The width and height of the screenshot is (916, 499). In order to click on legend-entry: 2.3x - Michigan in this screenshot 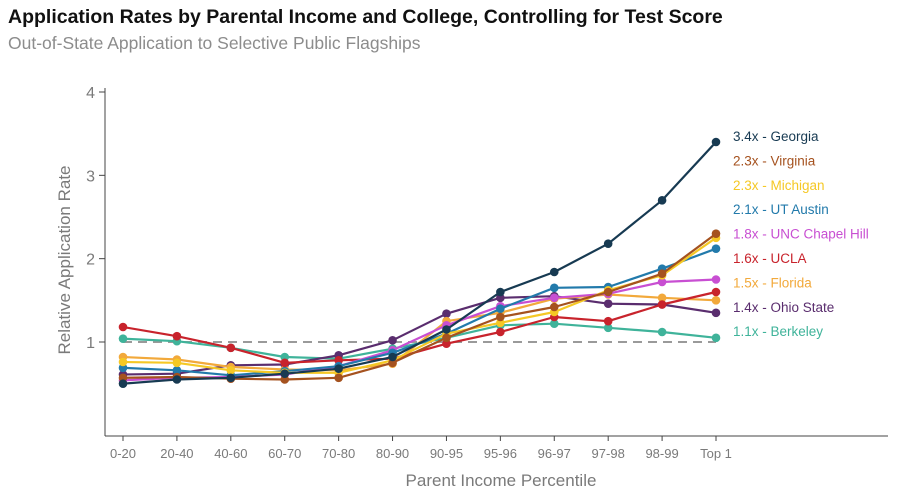, I will do `click(779, 185)`.